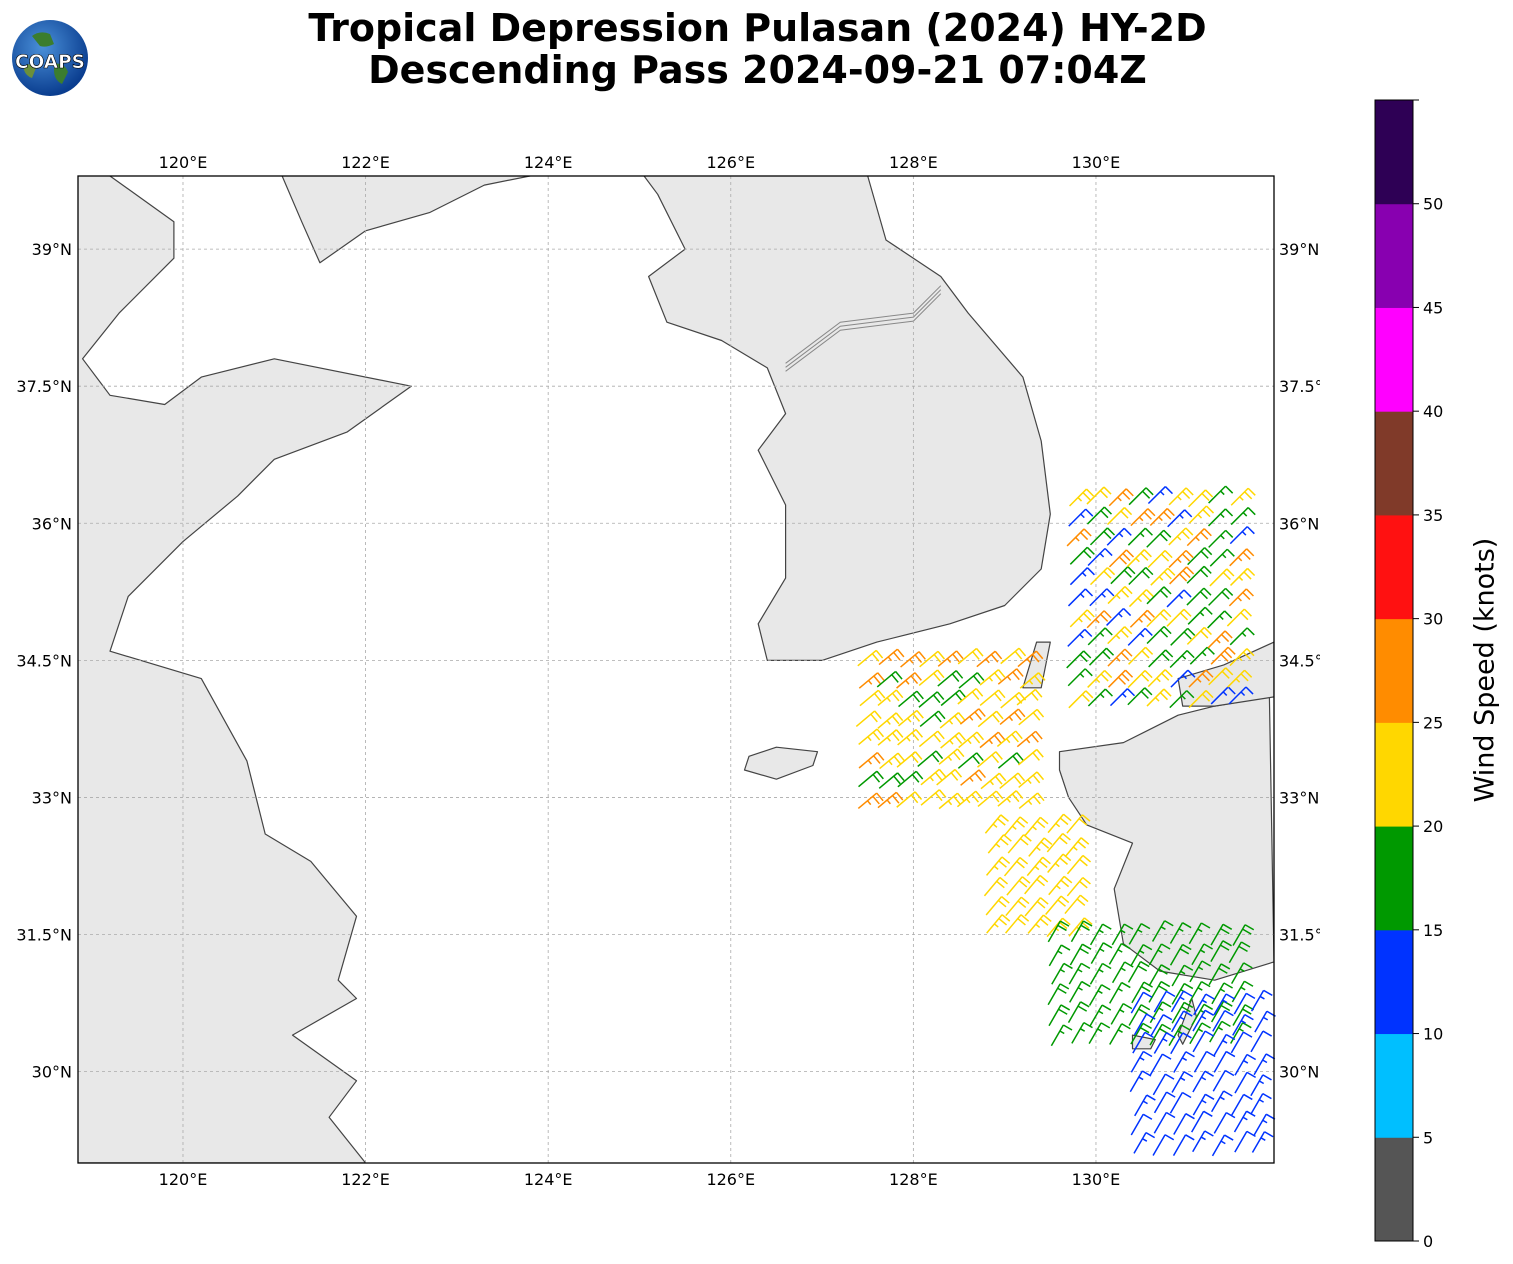 The height and width of the screenshot is (1264, 1513). What do you see at coordinates (44, 660) in the screenshot?
I see `lat-tick-label: 34.5°N` at bounding box center [44, 660].